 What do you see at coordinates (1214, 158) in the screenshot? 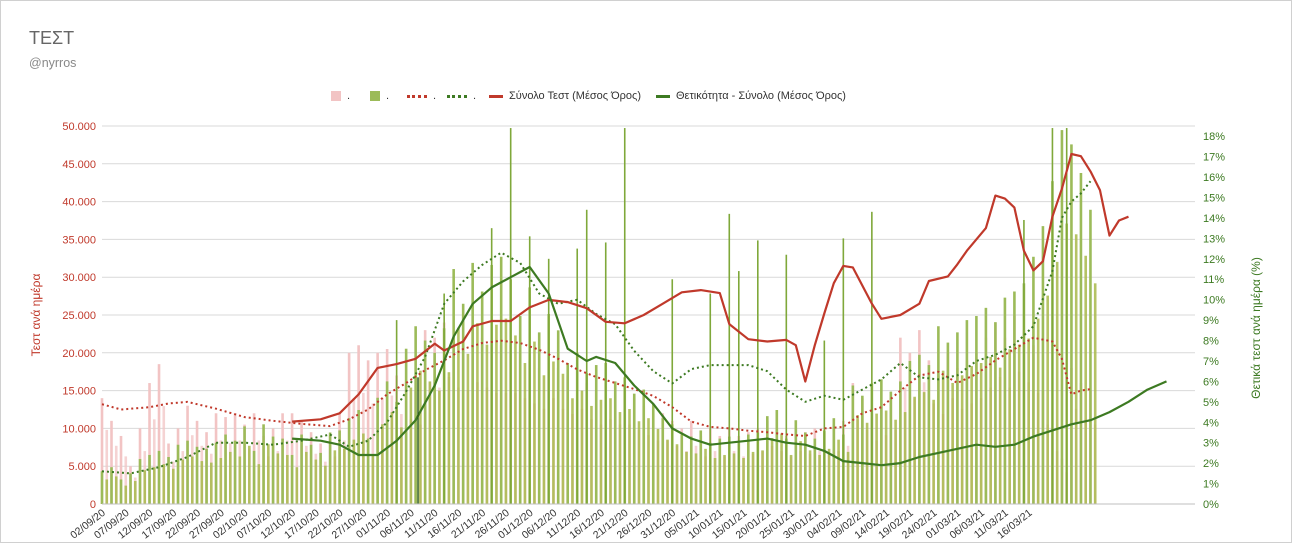
I see `y-tick-label-right: 17%` at bounding box center [1214, 158].